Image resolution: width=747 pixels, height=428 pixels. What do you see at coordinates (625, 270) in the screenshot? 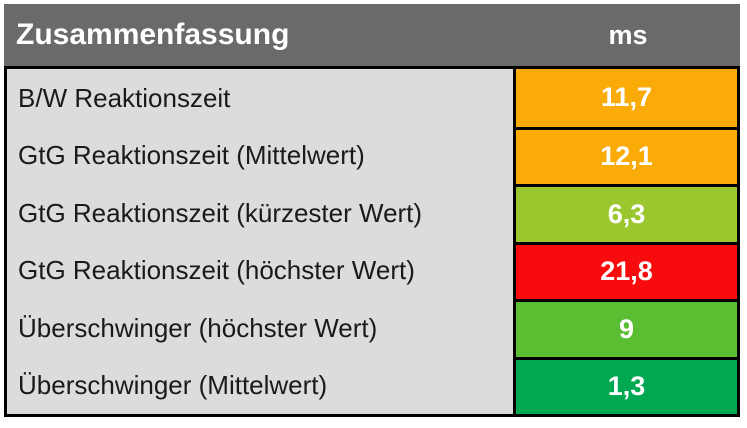
I see `row-value: 21,8` at bounding box center [625, 270].